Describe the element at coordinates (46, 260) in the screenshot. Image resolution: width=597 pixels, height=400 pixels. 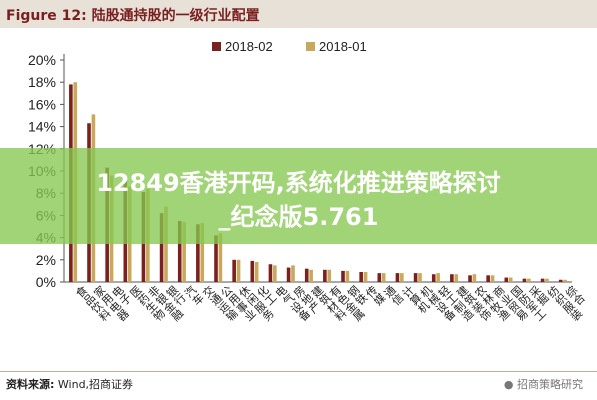
I see `y-tick-label: 2%` at that location.